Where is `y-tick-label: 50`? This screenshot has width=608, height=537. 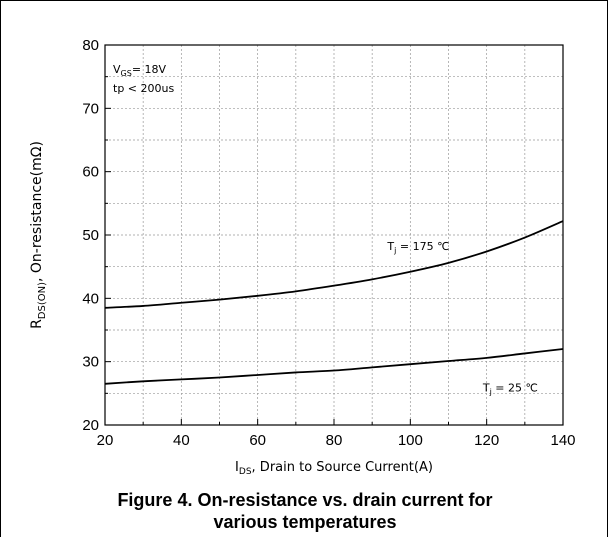 y-tick-label: 50 is located at coordinates (90, 235).